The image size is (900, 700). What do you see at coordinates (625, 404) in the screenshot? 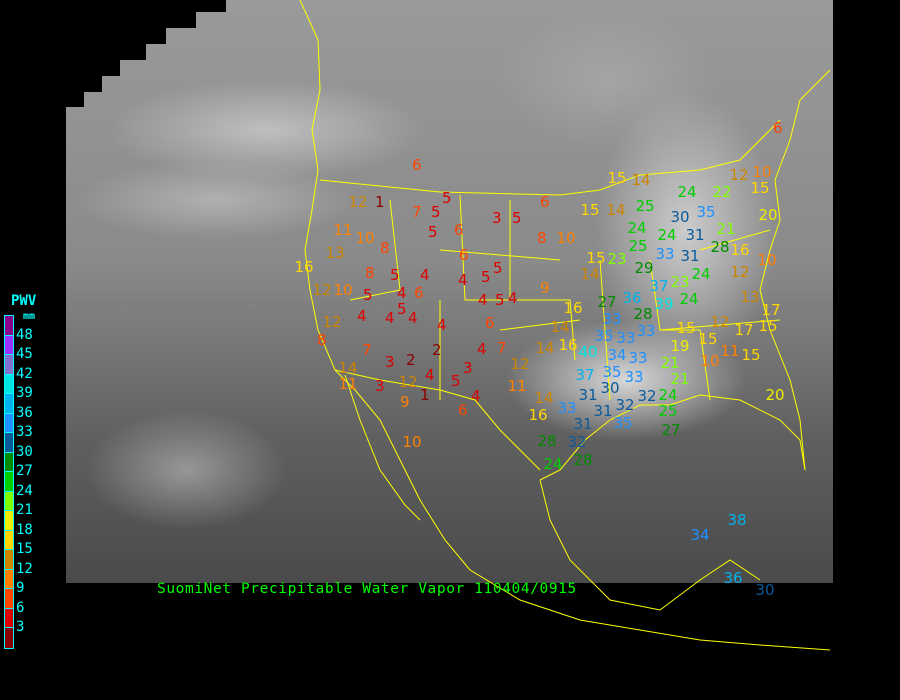
I see `station-pwv-value: 32` at bounding box center [625, 404].